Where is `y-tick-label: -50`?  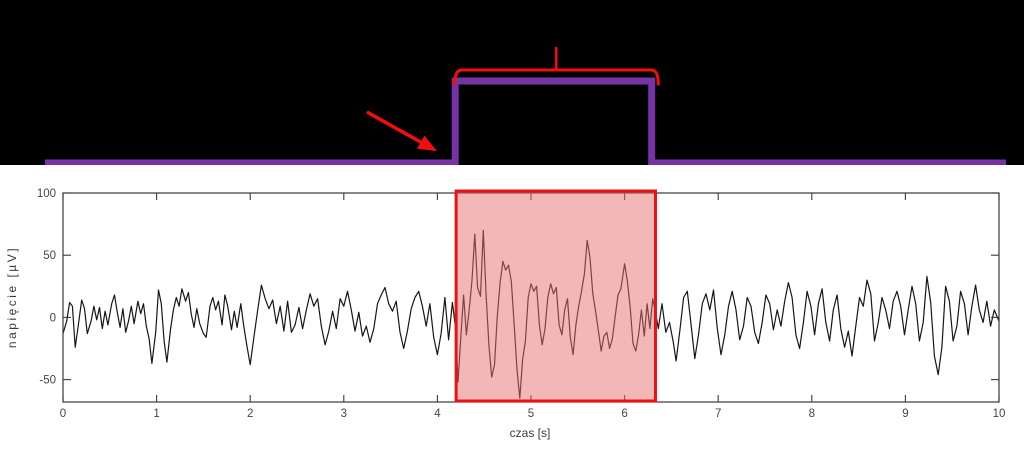 y-tick-label: -50 is located at coordinates (47, 381).